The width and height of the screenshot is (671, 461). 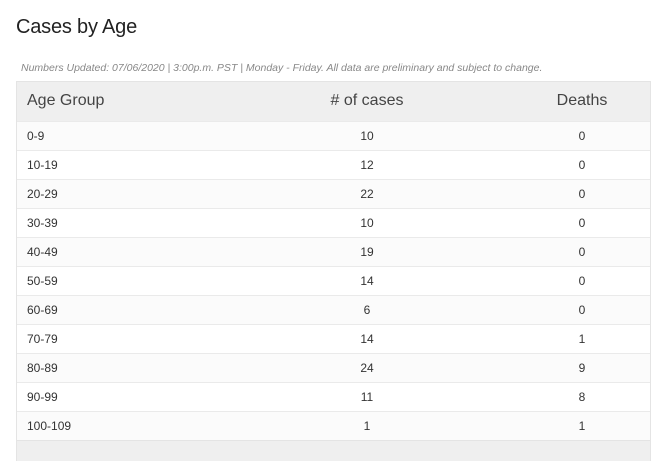 What do you see at coordinates (333, 367) in the screenshot?
I see `table-row: 80-89 24 9` at bounding box center [333, 367].